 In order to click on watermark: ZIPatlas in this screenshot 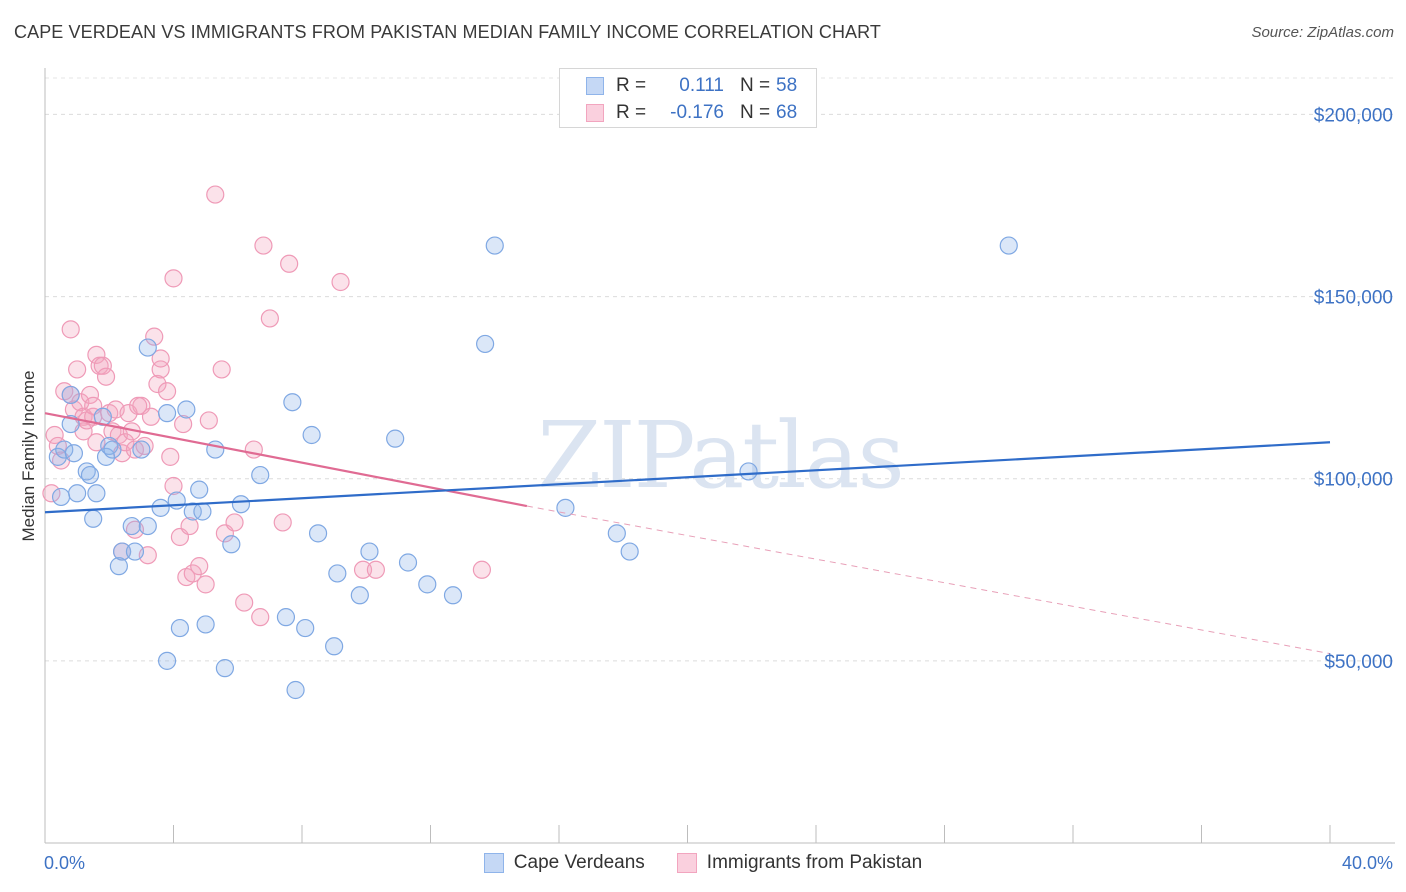, I will do `click(719, 455)`.